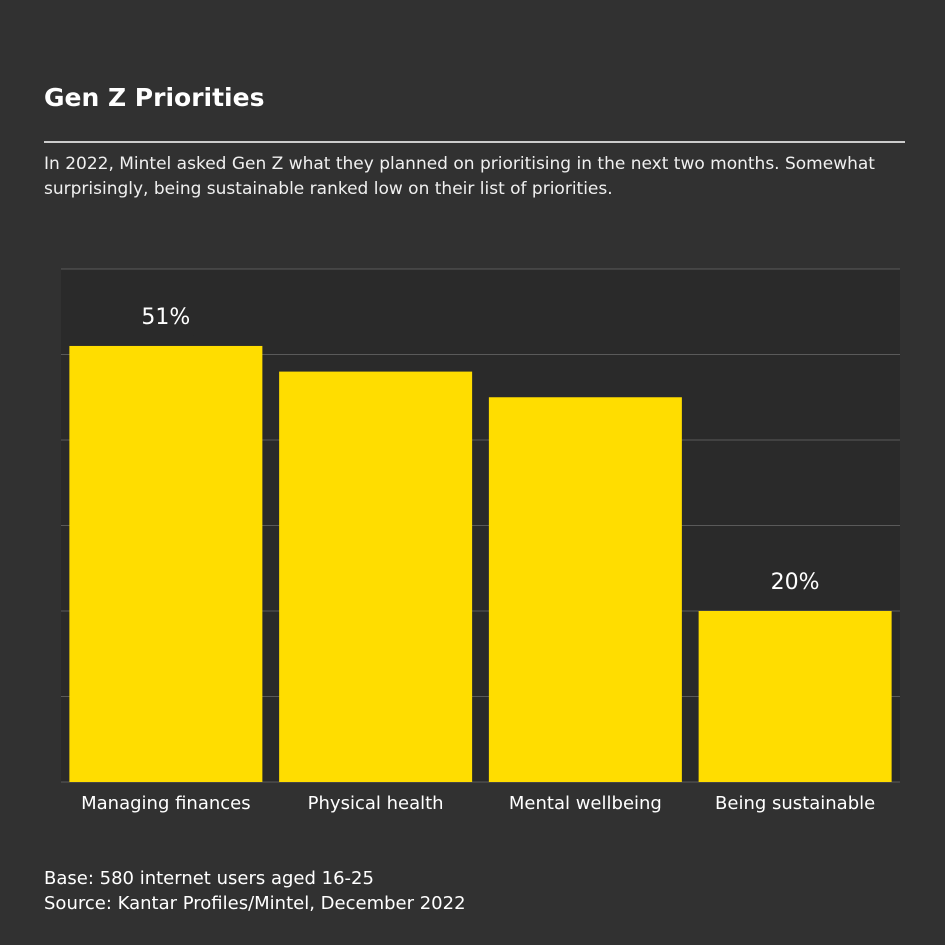 The width and height of the screenshot is (945, 945). I want to click on x-tick-label: Mental wellbeing, so click(585, 803).